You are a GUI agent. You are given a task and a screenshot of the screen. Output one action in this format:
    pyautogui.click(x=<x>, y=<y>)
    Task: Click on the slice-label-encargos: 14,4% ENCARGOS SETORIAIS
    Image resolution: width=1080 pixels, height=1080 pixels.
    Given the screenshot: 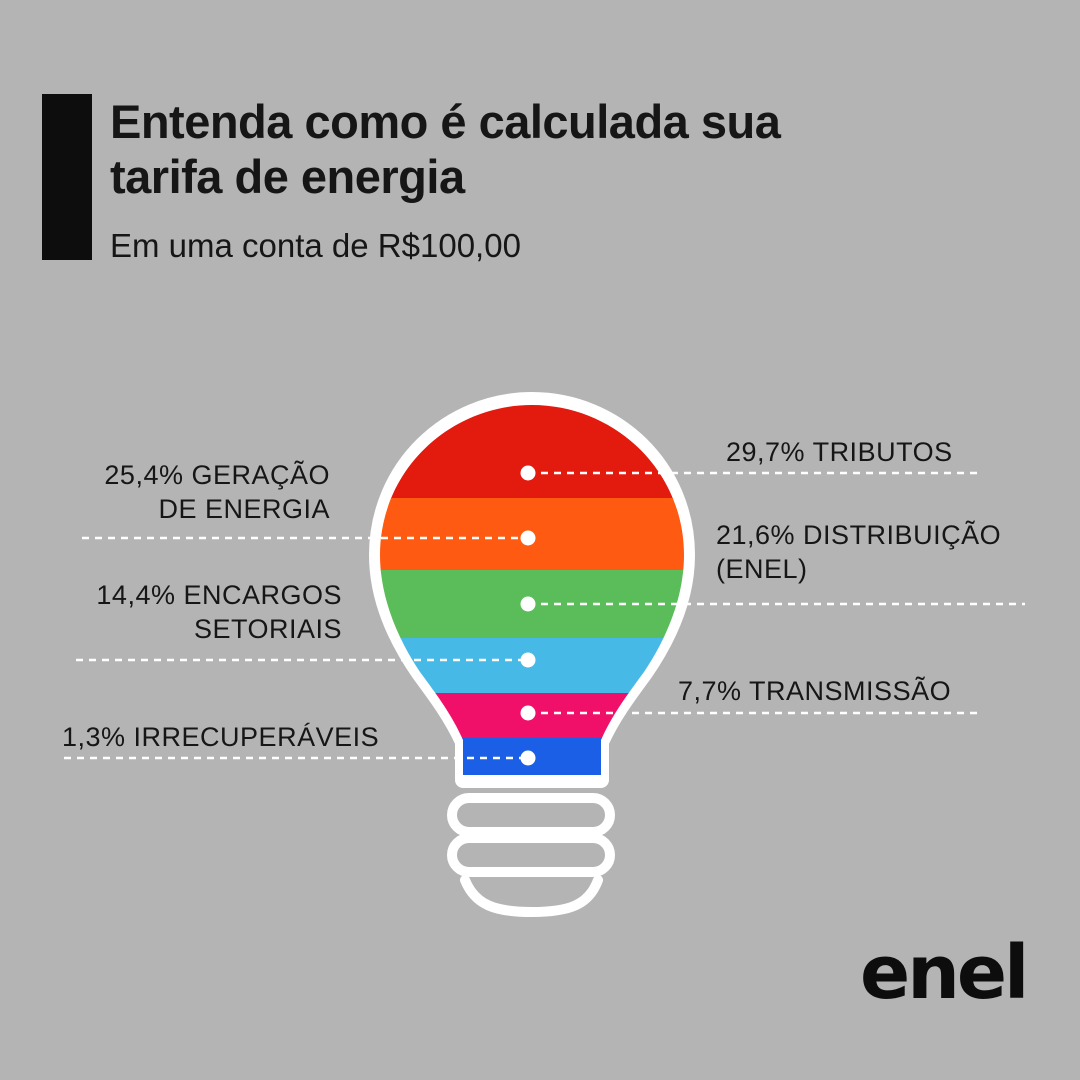 What is the action you would take?
    pyautogui.click(x=219, y=612)
    